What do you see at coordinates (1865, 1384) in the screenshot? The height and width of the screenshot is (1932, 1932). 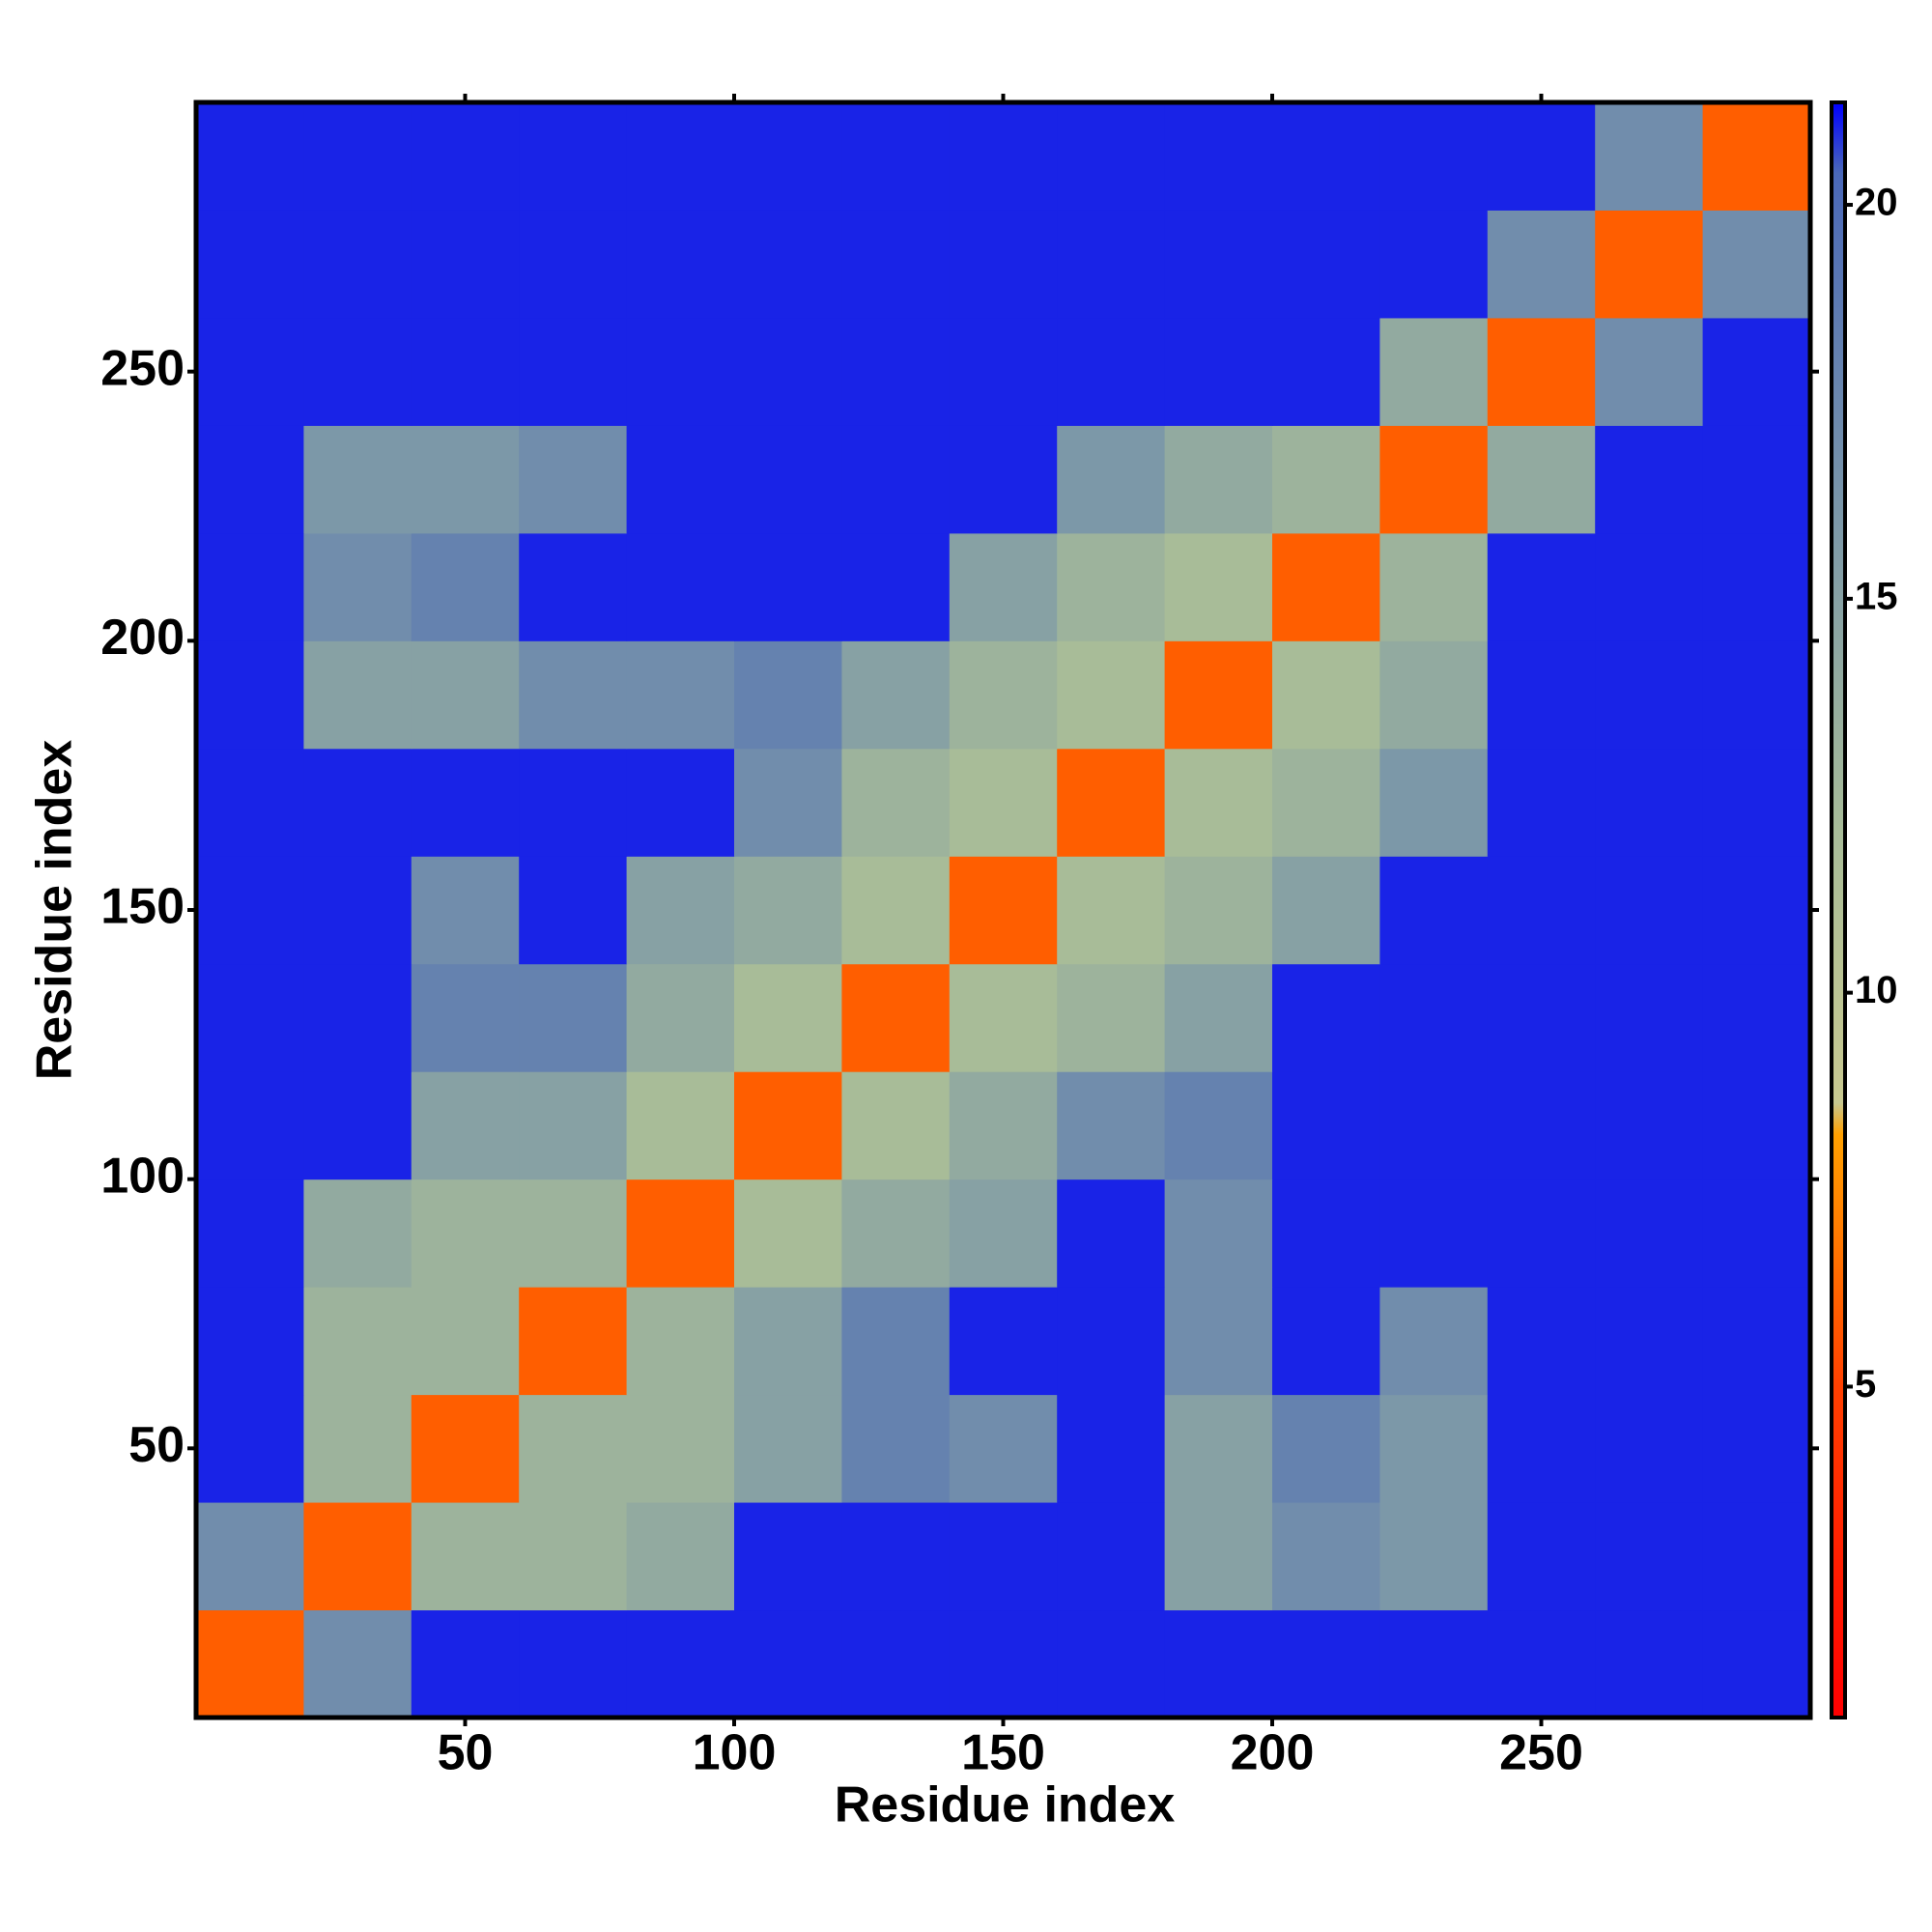 I see `colorbar-tick-label: 5` at bounding box center [1865, 1384].